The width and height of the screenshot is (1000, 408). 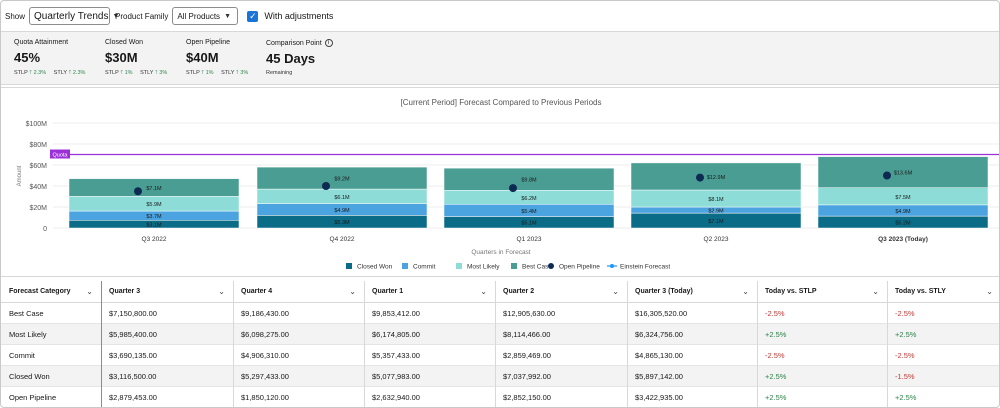 I want to click on bar-data-label: $4.9M, so click(x=342, y=211).